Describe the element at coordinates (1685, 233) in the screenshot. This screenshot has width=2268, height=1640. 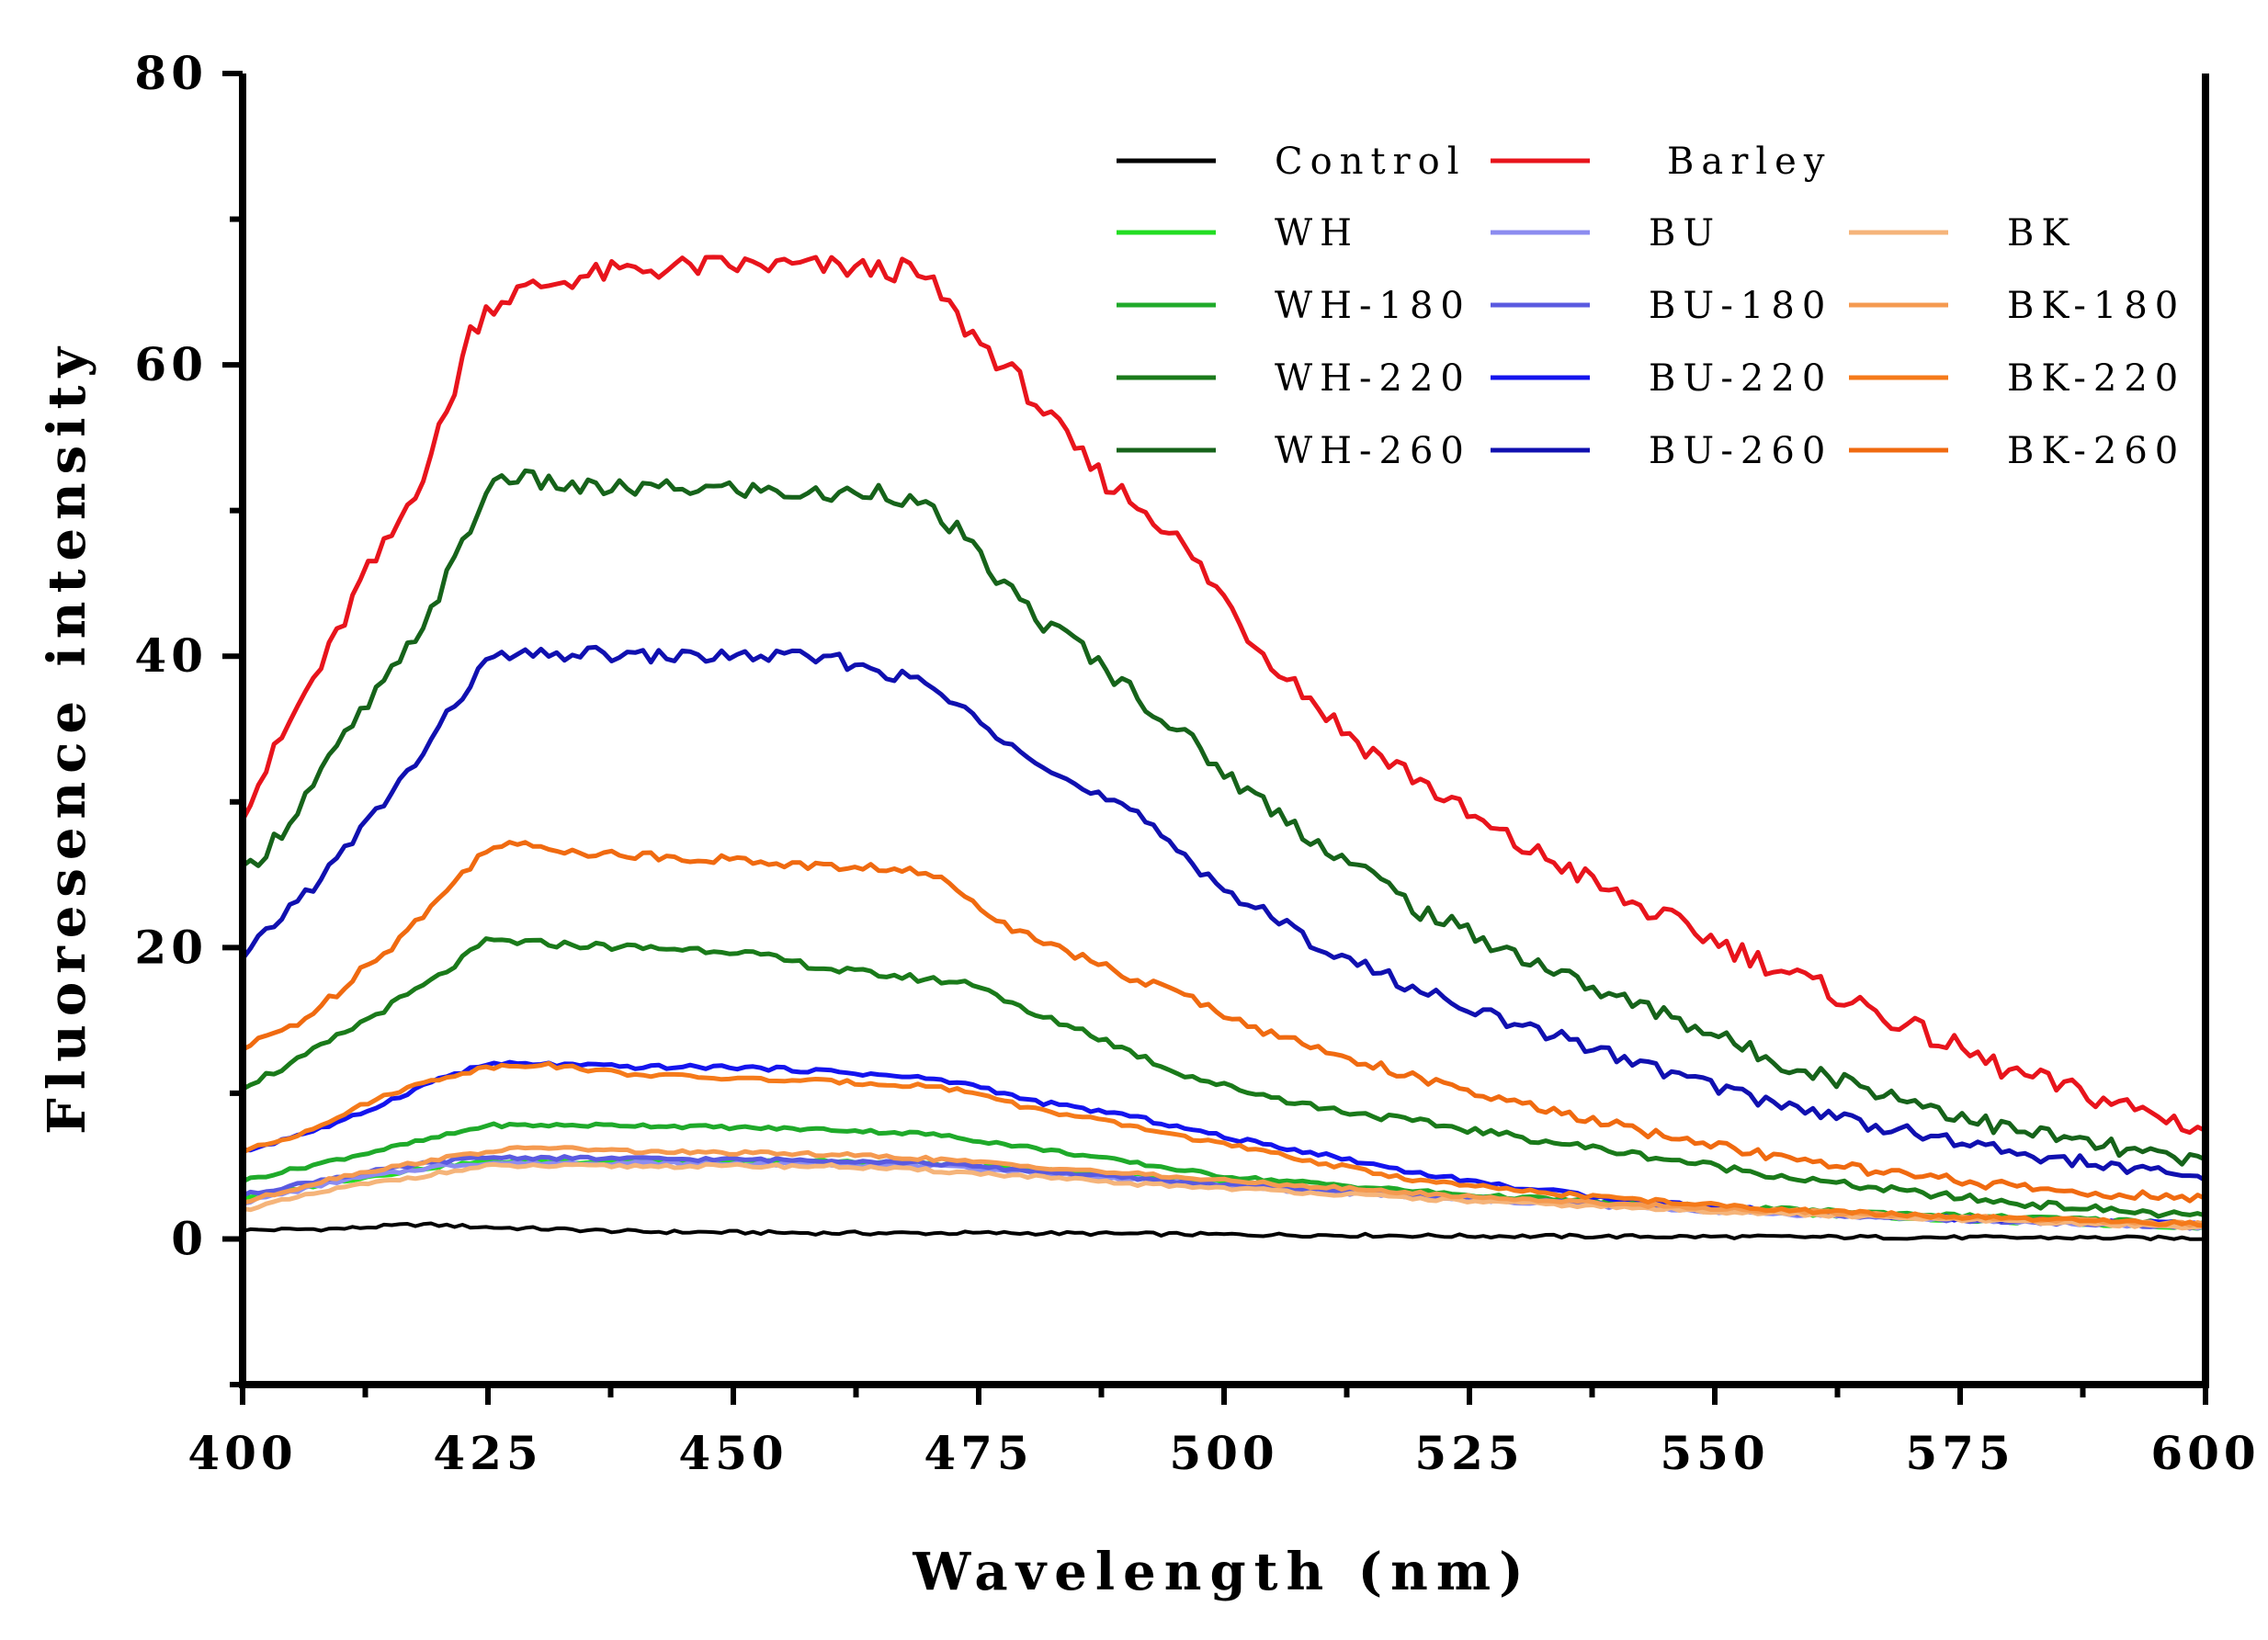
I see `legend-label: BU` at that location.